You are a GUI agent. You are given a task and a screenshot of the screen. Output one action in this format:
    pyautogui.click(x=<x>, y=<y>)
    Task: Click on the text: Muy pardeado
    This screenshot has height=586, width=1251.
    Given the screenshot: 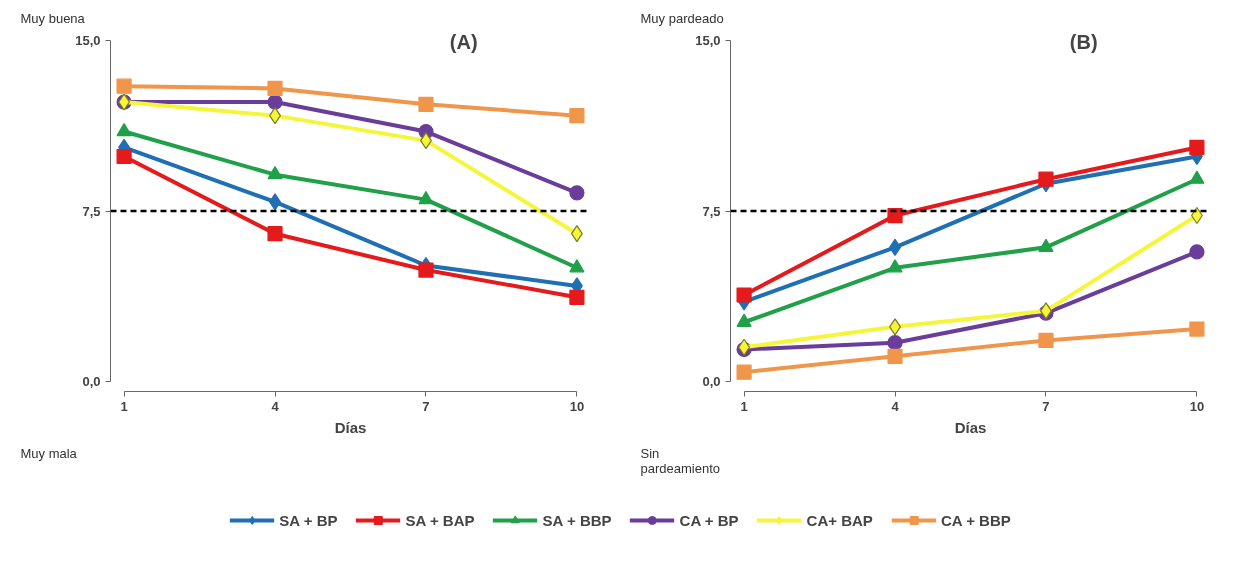 What is the action you would take?
    pyautogui.click(x=682, y=18)
    